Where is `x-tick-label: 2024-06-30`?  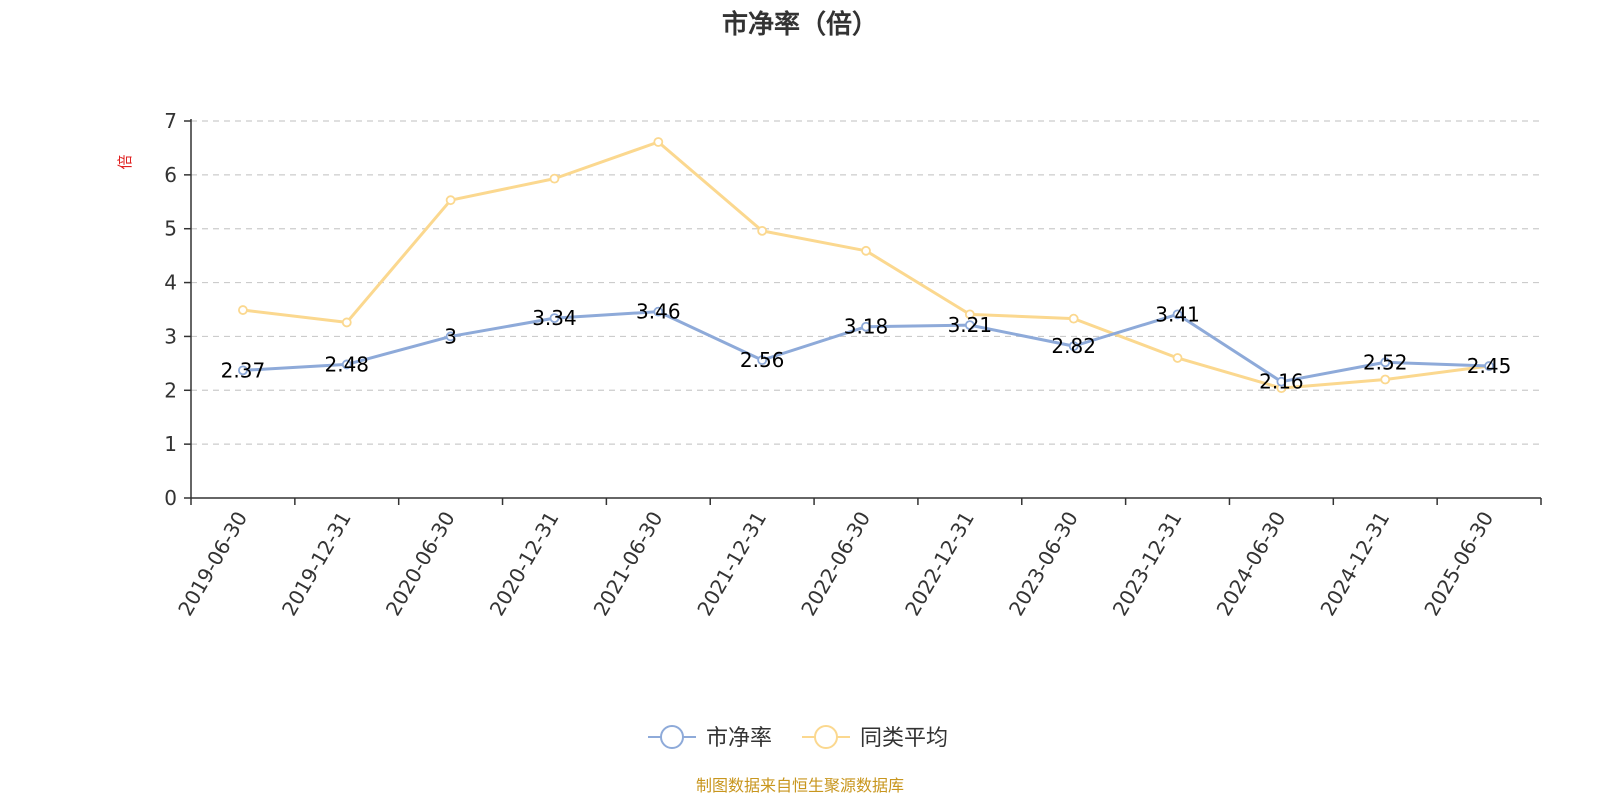
x-tick-label: 2024-06-30 is located at coordinates (1251, 563).